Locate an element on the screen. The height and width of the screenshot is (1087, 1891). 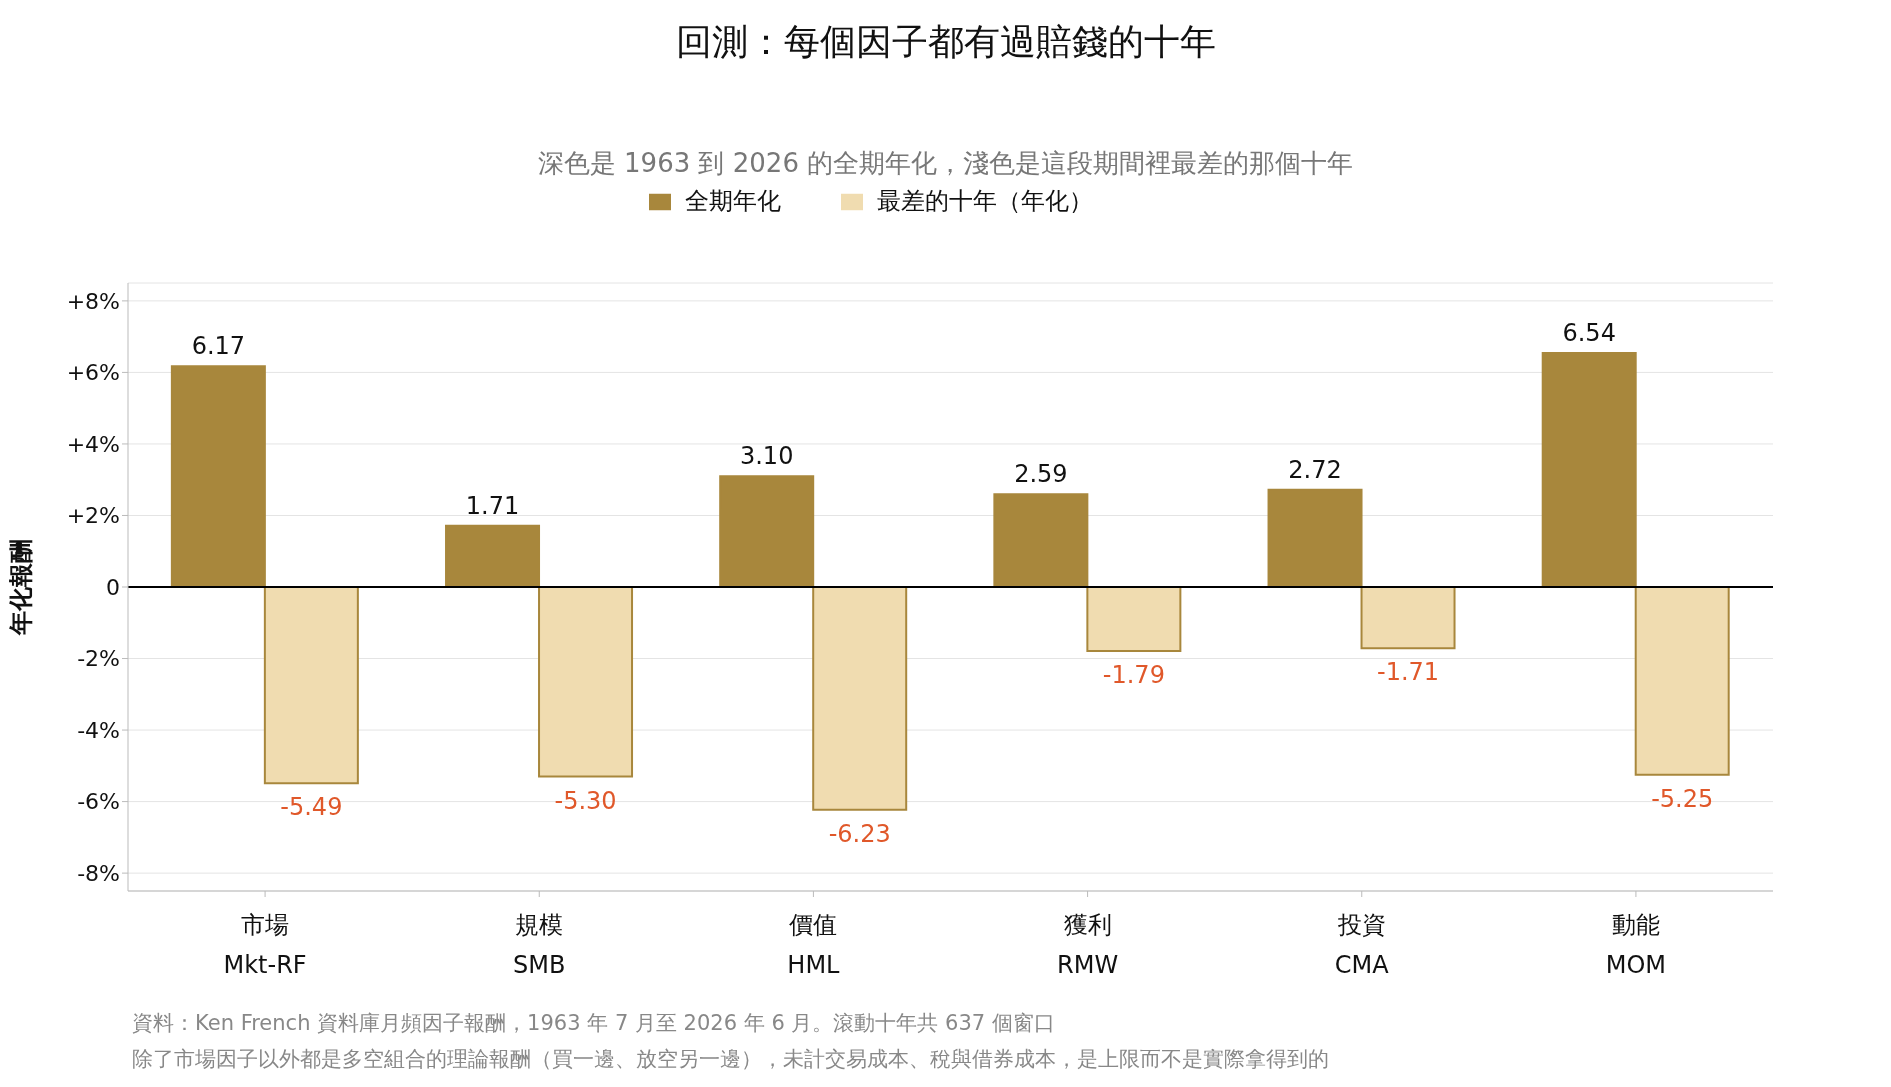
data-label: -5.25 is located at coordinates (1682, 798).